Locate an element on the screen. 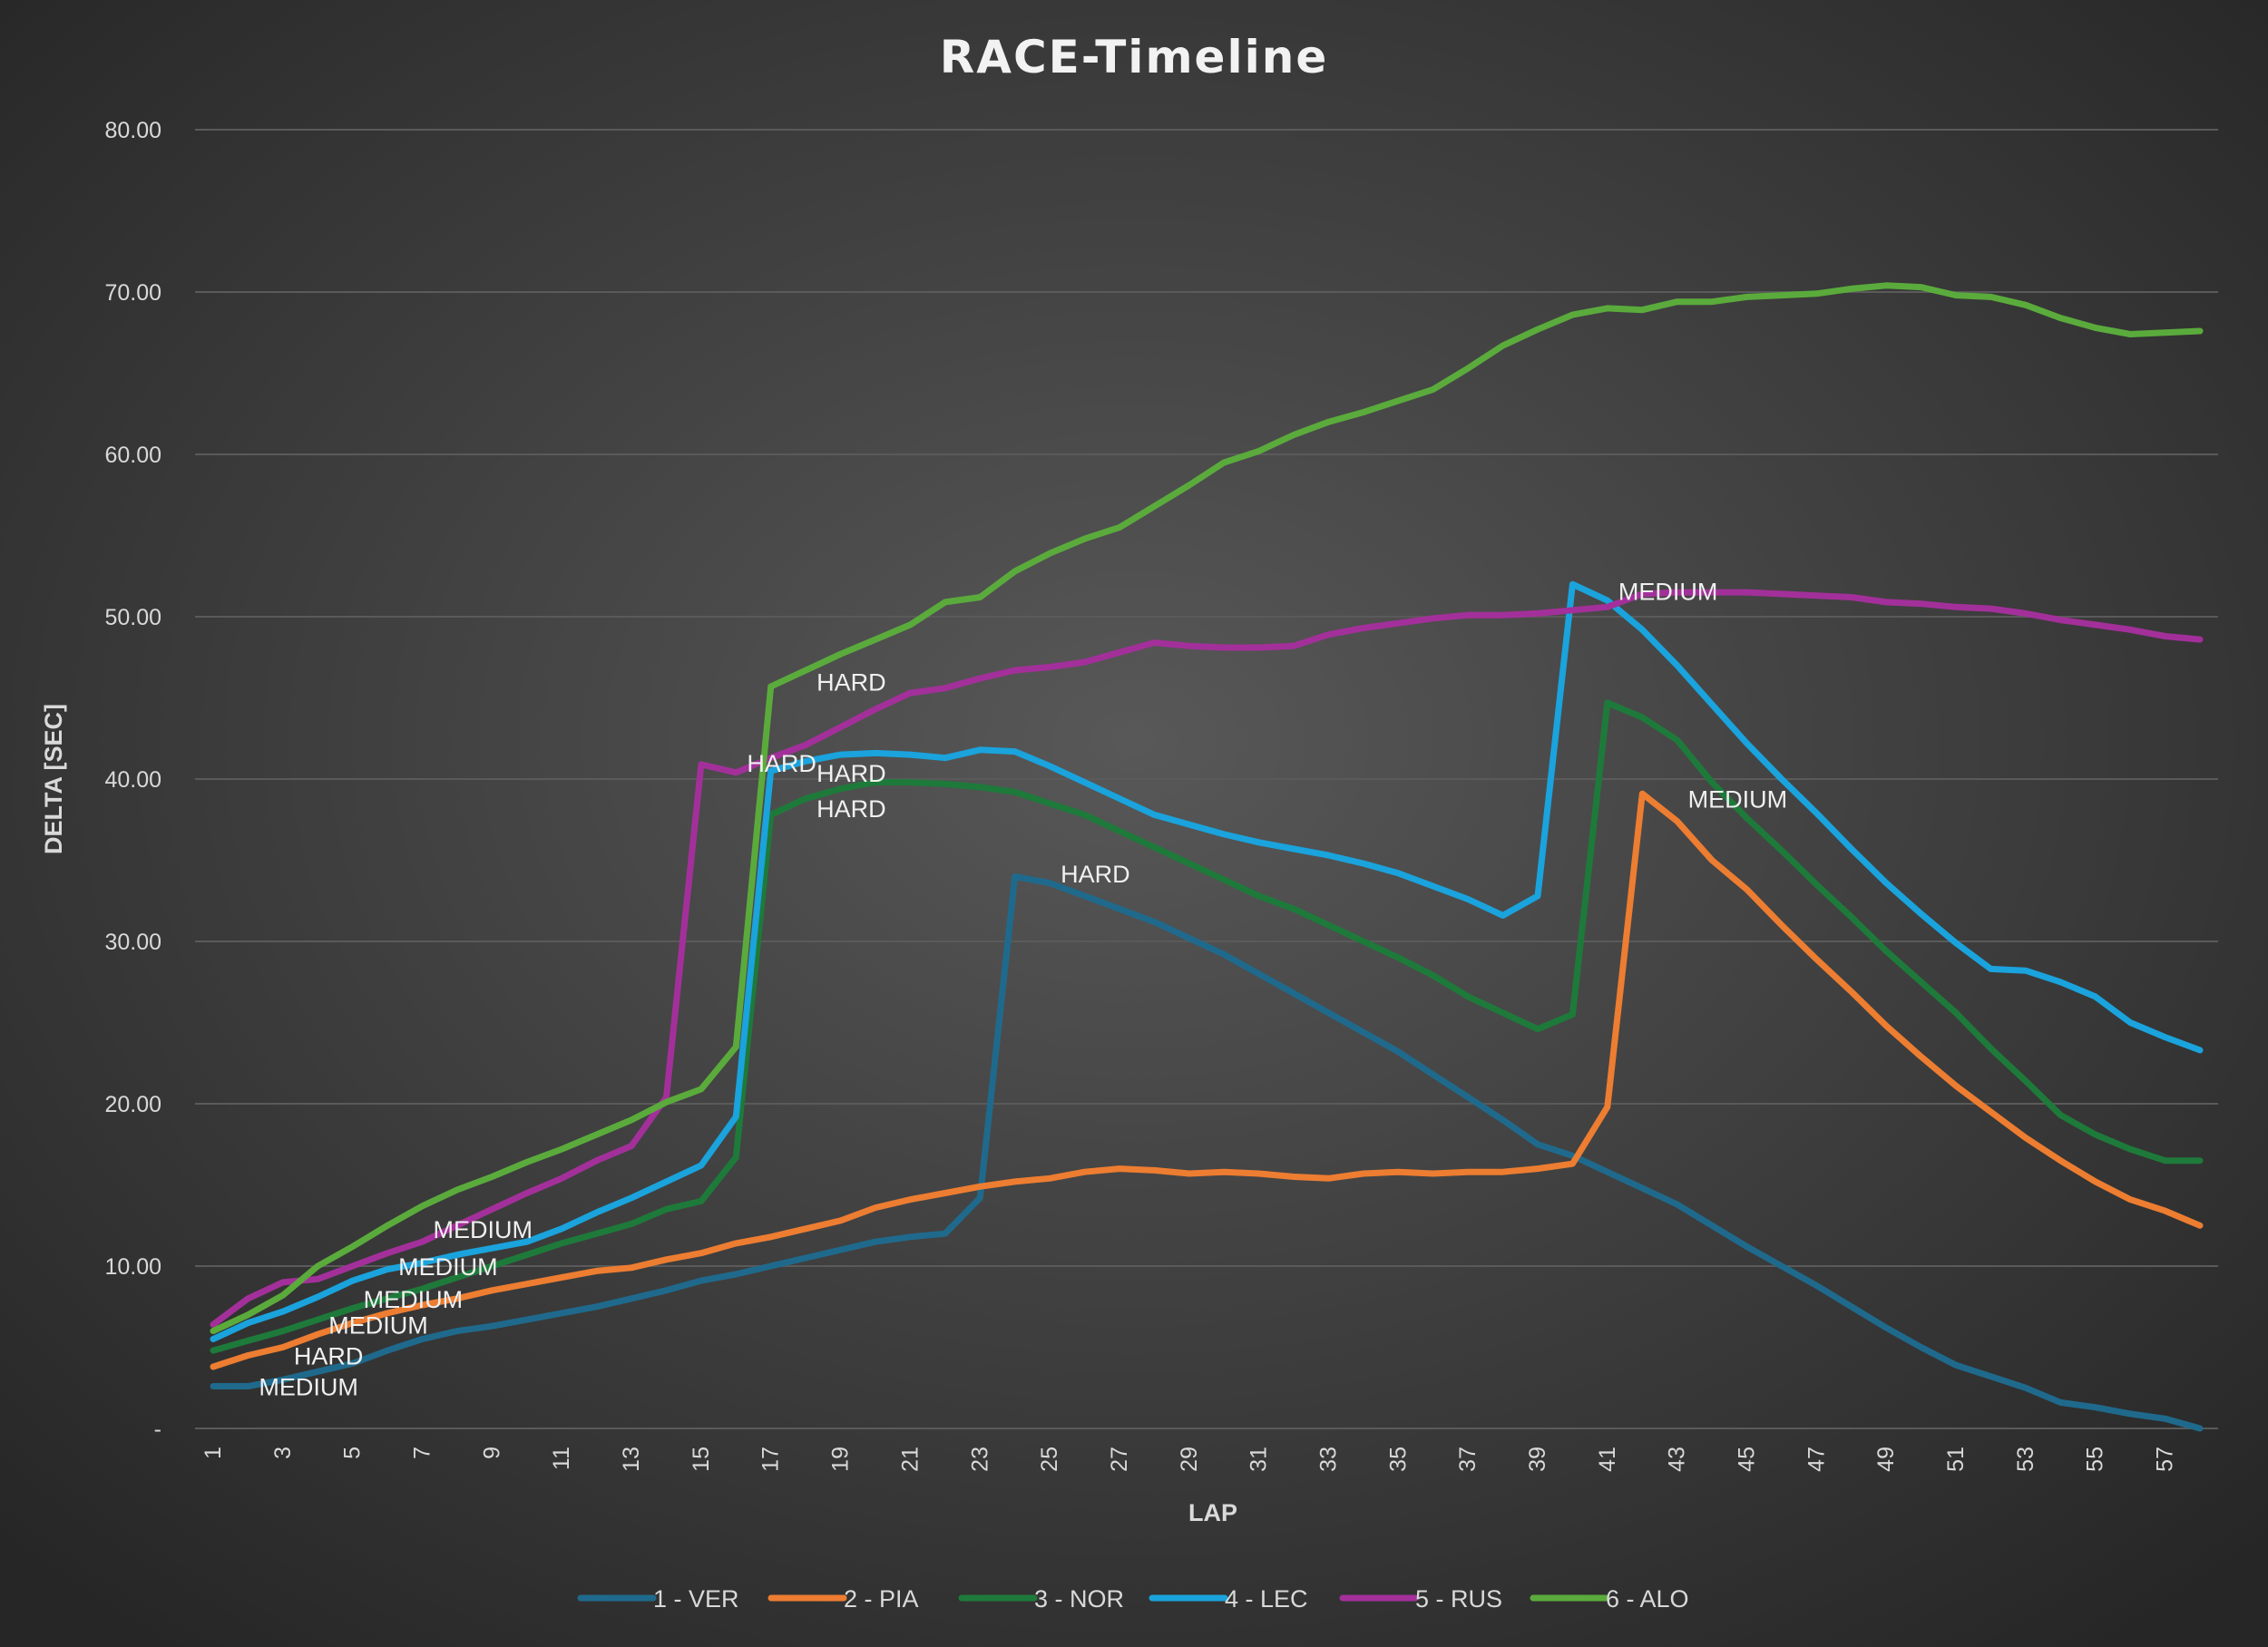  x-tick-label: 13 is located at coordinates (631, 1459).